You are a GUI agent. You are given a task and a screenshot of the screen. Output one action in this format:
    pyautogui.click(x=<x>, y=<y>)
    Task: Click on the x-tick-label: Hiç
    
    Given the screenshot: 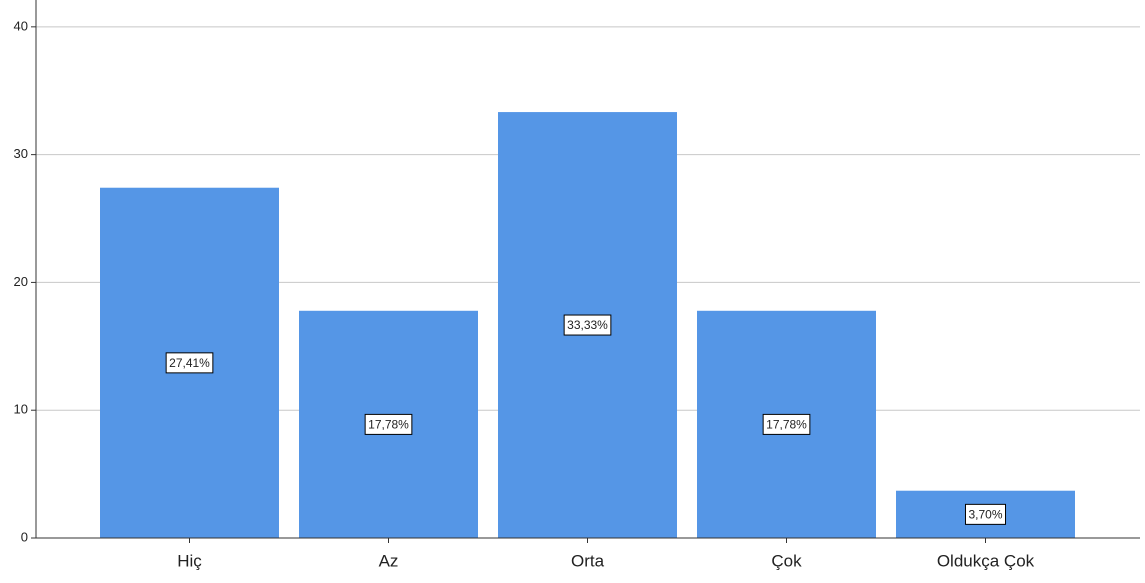 What is the action you would take?
    pyautogui.click(x=189, y=560)
    